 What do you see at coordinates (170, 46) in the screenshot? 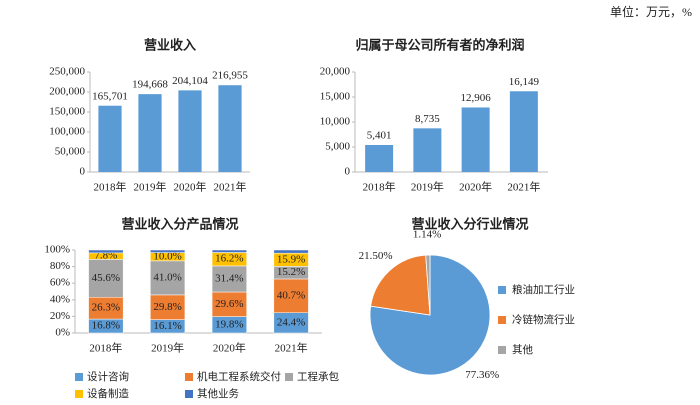
I see `chart-title: 营业收入` at bounding box center [170, 46].